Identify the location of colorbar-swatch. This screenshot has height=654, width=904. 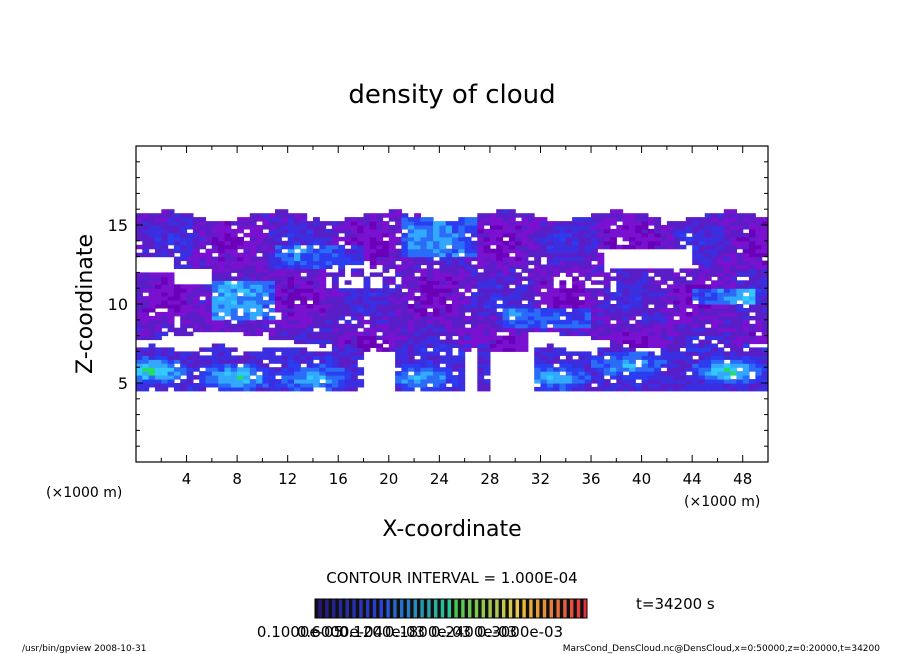
(500, 608).